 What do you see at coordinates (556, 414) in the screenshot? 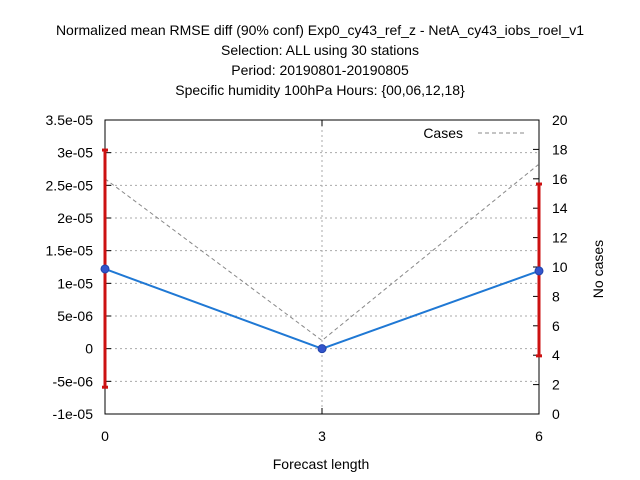
I see `y-right-tick-label: 0` at bounding box center [556, 414].